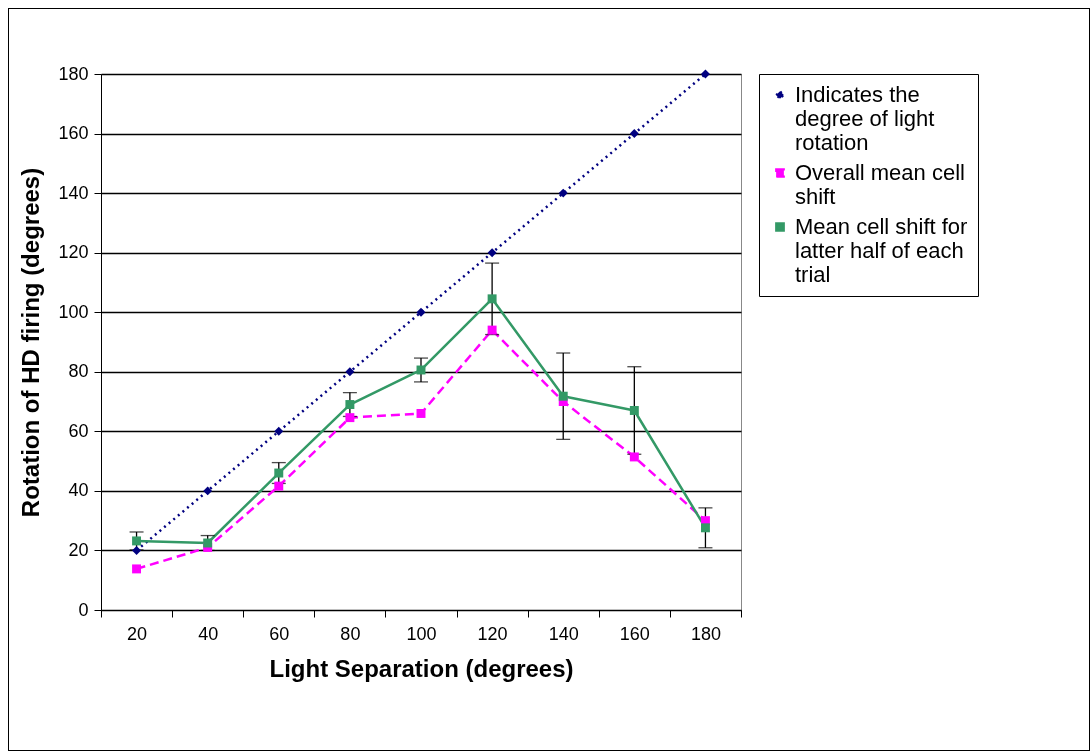  Describe the element at coordinates (73, 311) in the screenshot. I see `y-tick-label: 100` at that location.